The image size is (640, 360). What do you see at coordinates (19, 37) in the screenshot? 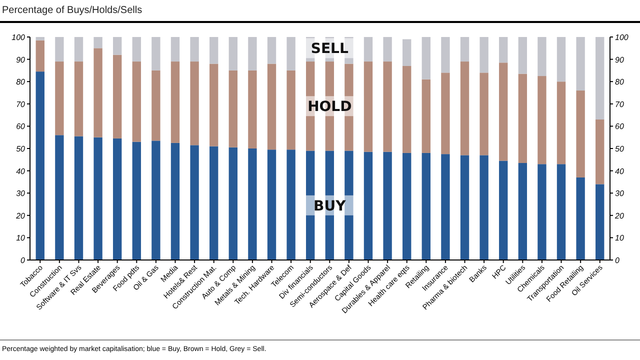
I see `y-tick-label: 100` at bounding box center [19, 37].